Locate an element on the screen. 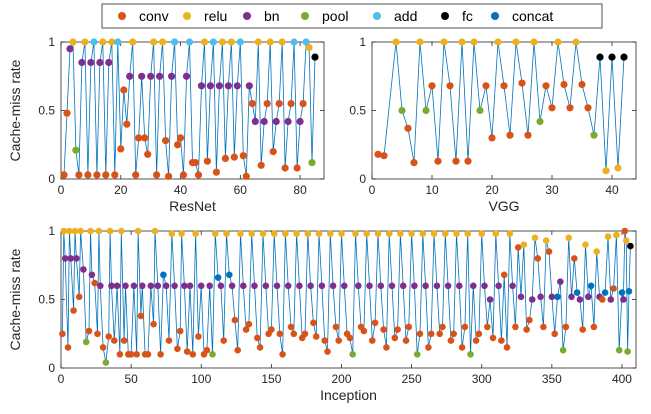  x-tick-label: 10 is located at coordinates (432, 190).